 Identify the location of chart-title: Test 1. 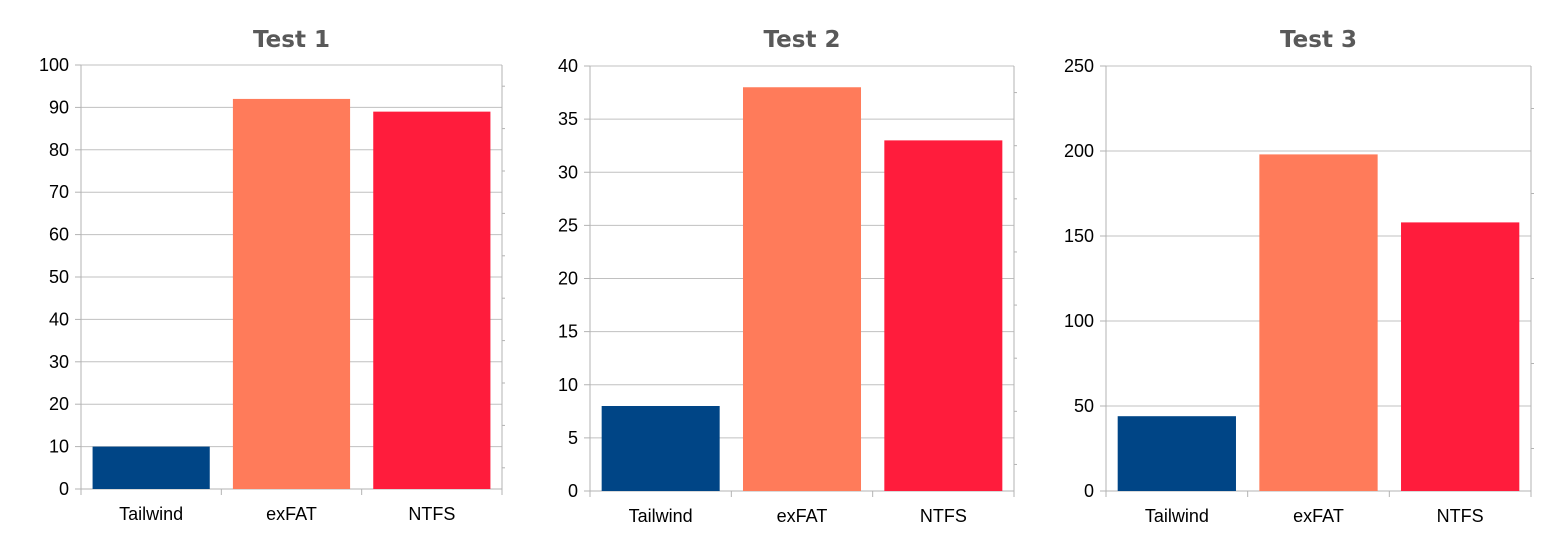
(291, 40).